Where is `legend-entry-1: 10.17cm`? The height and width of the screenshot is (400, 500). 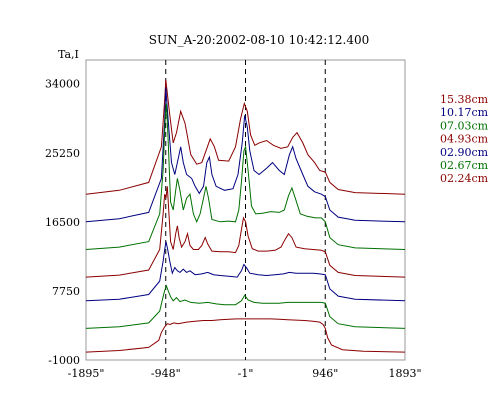
legend-entry-1: 10.17cm is located at coordinates (464, 112).